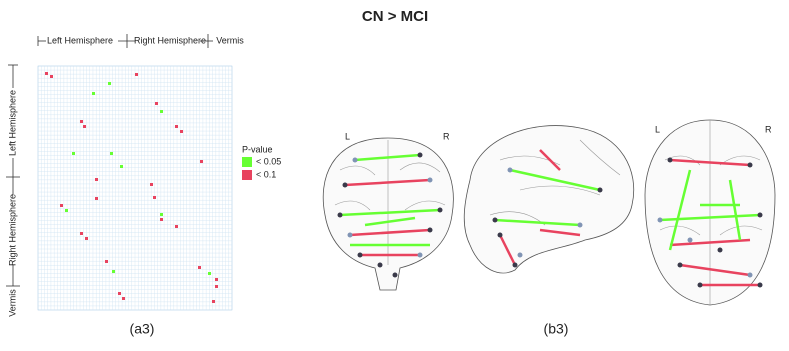 Image resolution: width=789 pixels, height=351 pixels. Describe the element at coordinates (12, 230) in the screenshot. I see `side-label: Right Hemisphere` at that location.